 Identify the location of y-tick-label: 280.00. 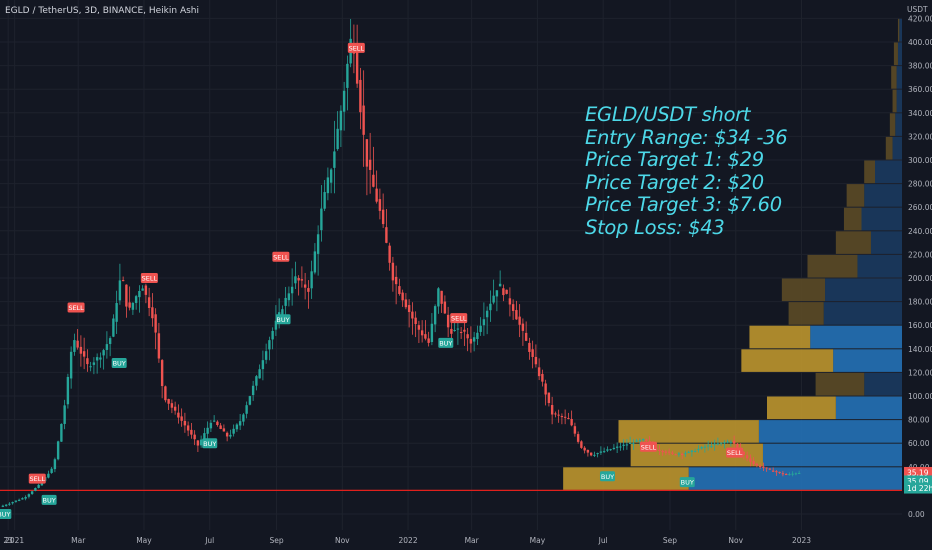
(920, 184).